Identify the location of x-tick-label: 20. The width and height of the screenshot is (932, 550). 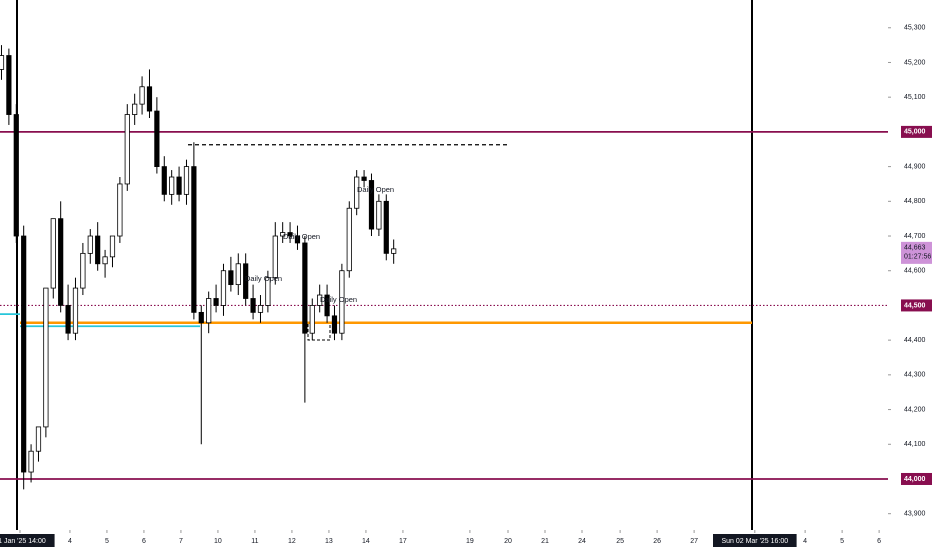
(508, 541).